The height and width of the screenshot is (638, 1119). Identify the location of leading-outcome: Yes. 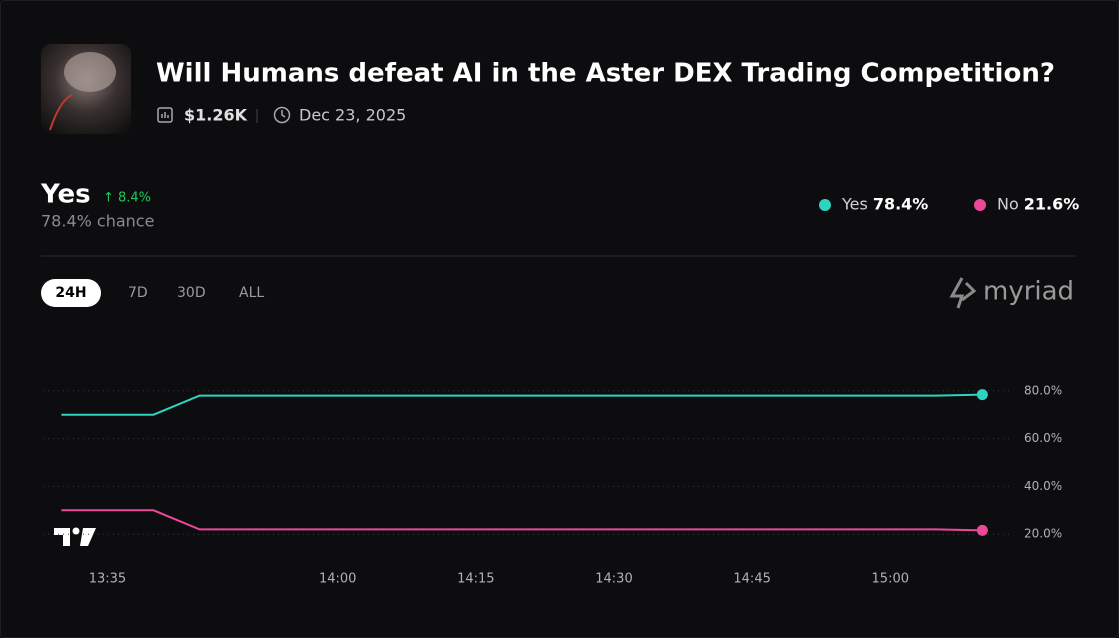
(65, 195).